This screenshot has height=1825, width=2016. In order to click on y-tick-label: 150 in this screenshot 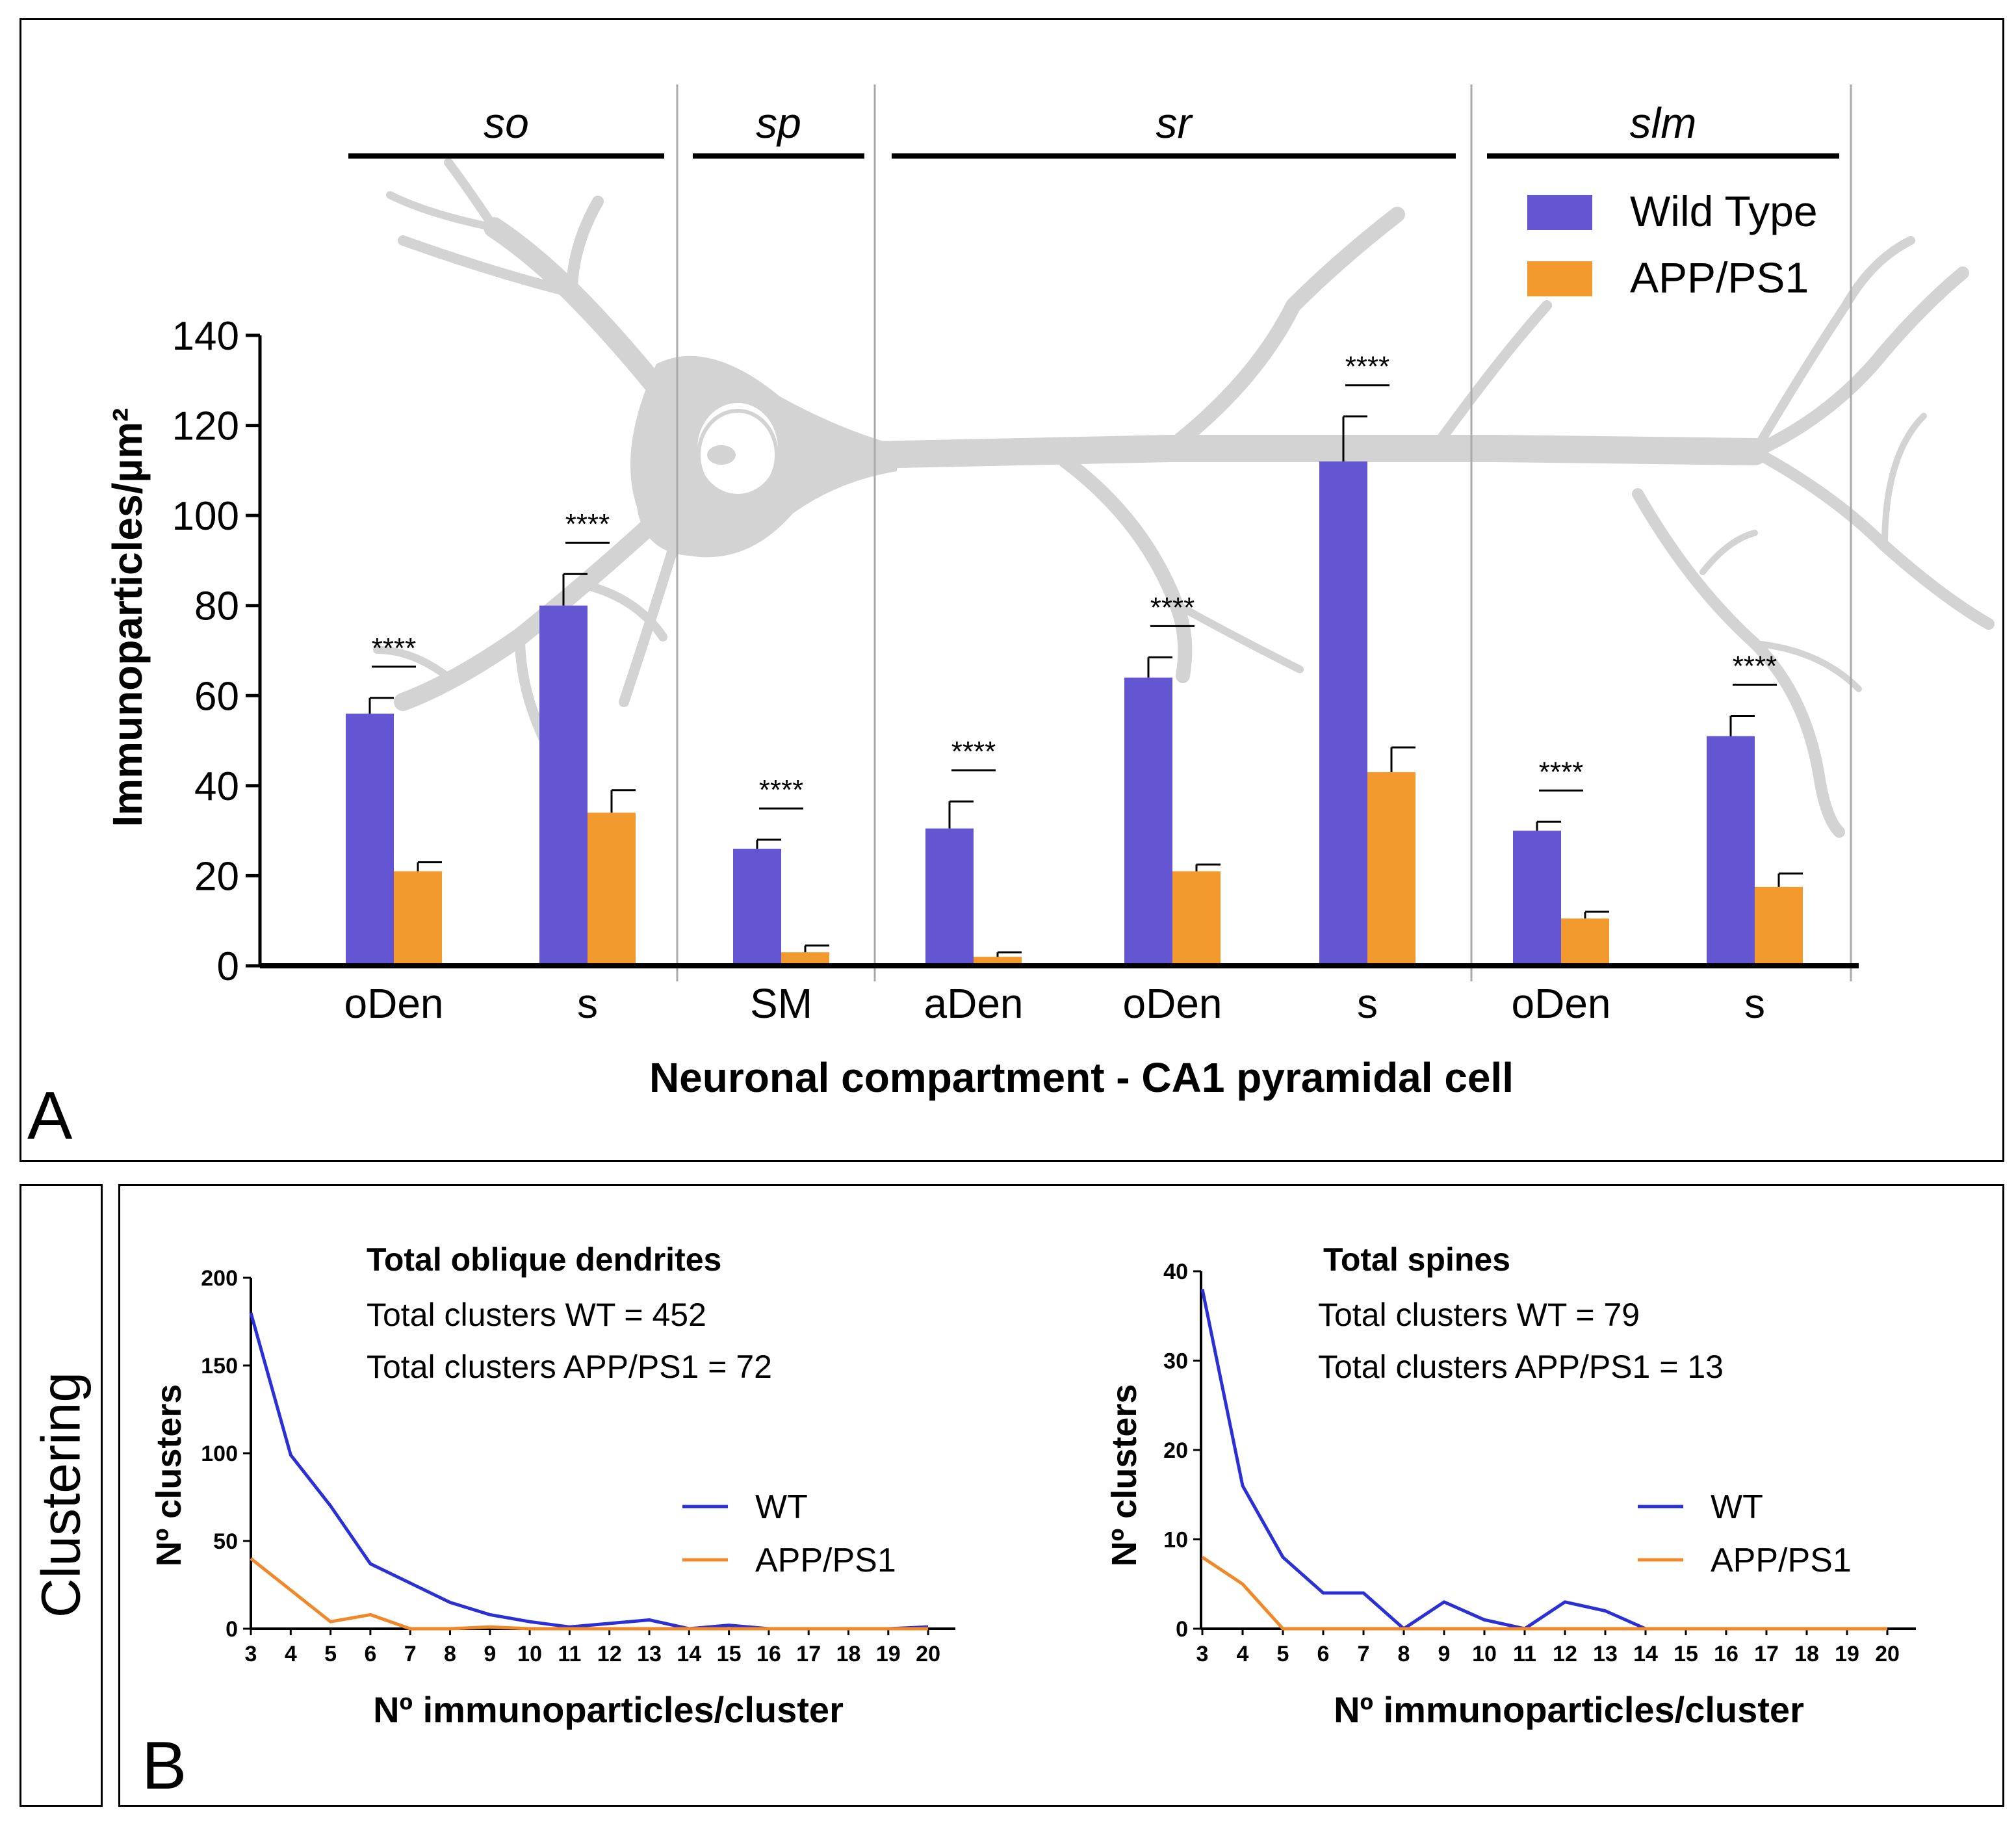, I will do `click(219, 1366)`.